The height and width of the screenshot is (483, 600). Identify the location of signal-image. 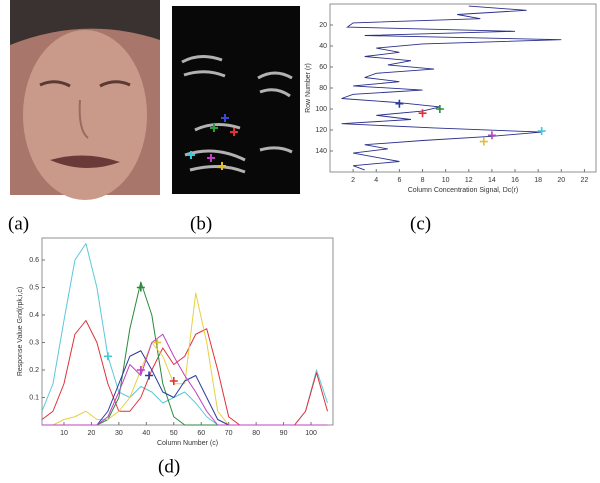
(236, 100).